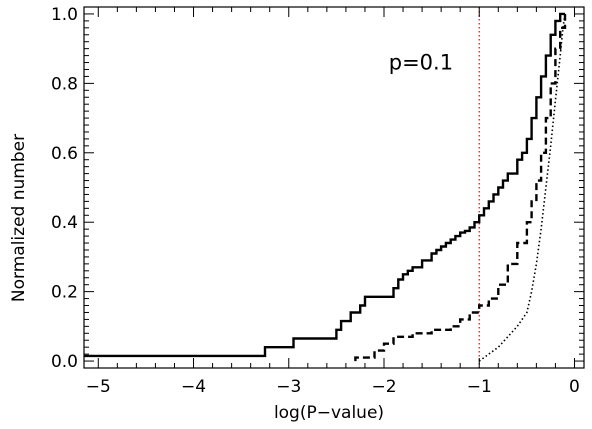  I want to click on y-axis-label: Normalized number, so click(19, 218).